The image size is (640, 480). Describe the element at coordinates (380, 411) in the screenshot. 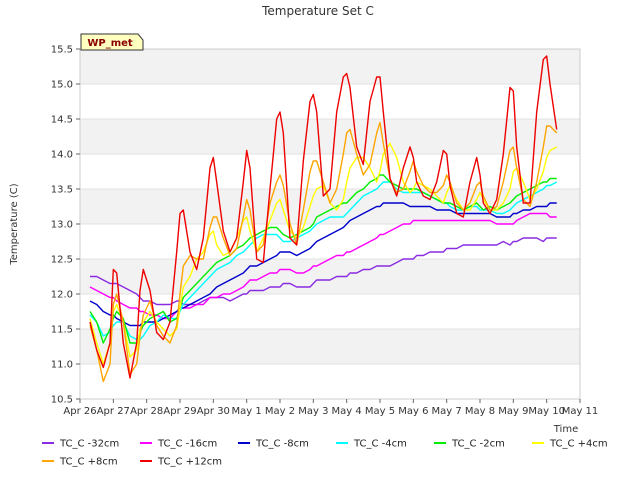

I see `x-tick-label: May 5` at that location.